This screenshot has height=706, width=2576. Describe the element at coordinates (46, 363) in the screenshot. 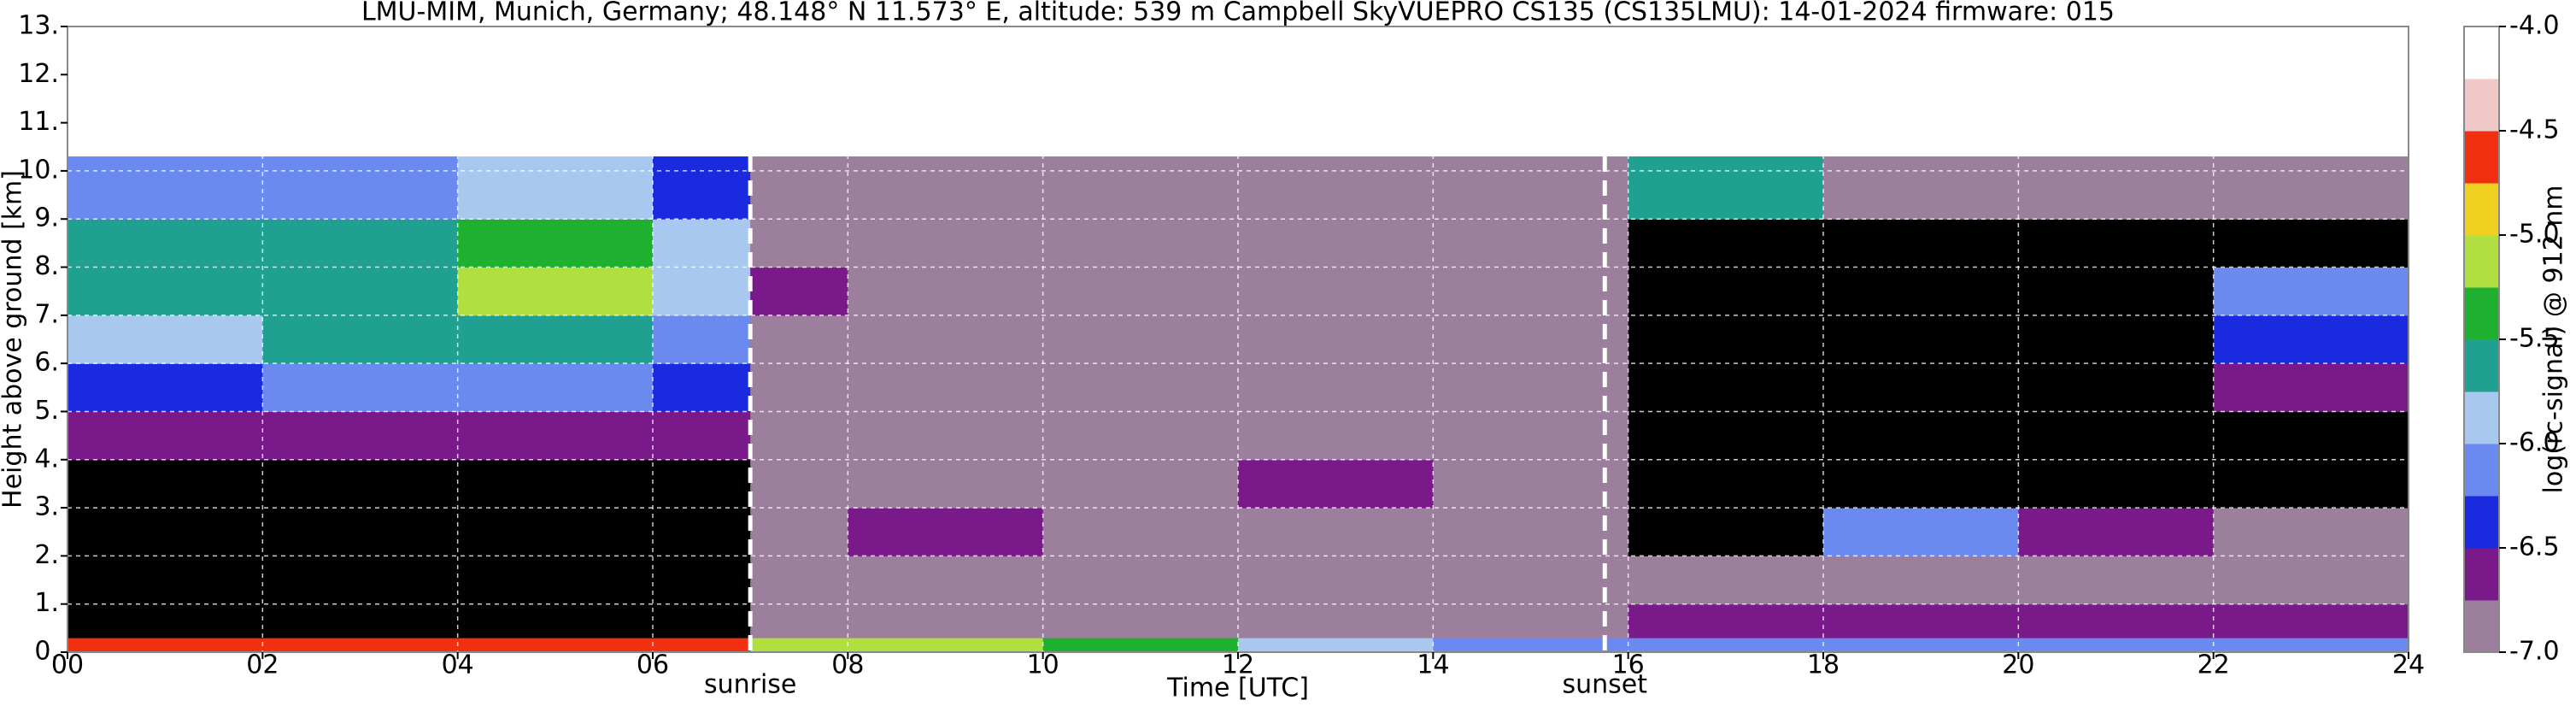

I see `y-tick-label: 6.` at that location.